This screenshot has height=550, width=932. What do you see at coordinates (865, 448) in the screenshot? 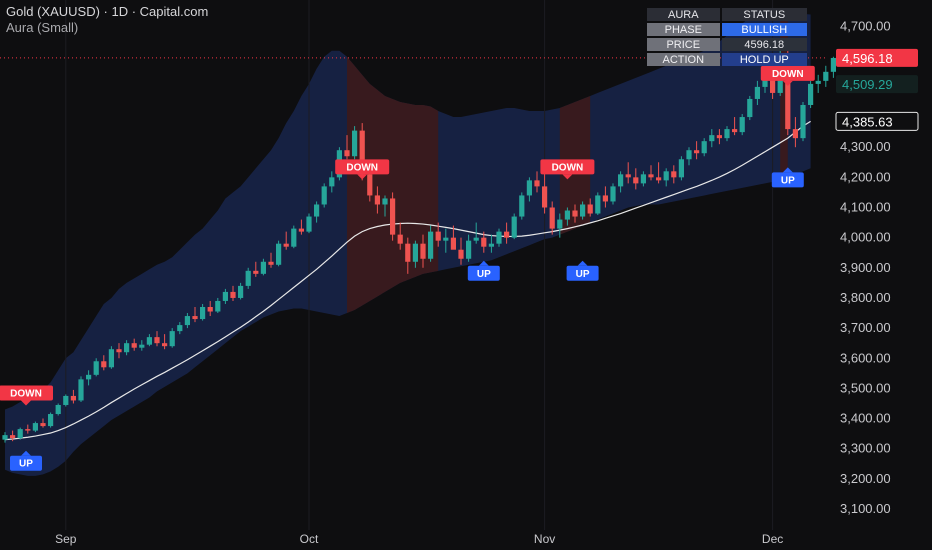
I see `y-tick-label: 3,300.00` at bounding box center [865, 448].